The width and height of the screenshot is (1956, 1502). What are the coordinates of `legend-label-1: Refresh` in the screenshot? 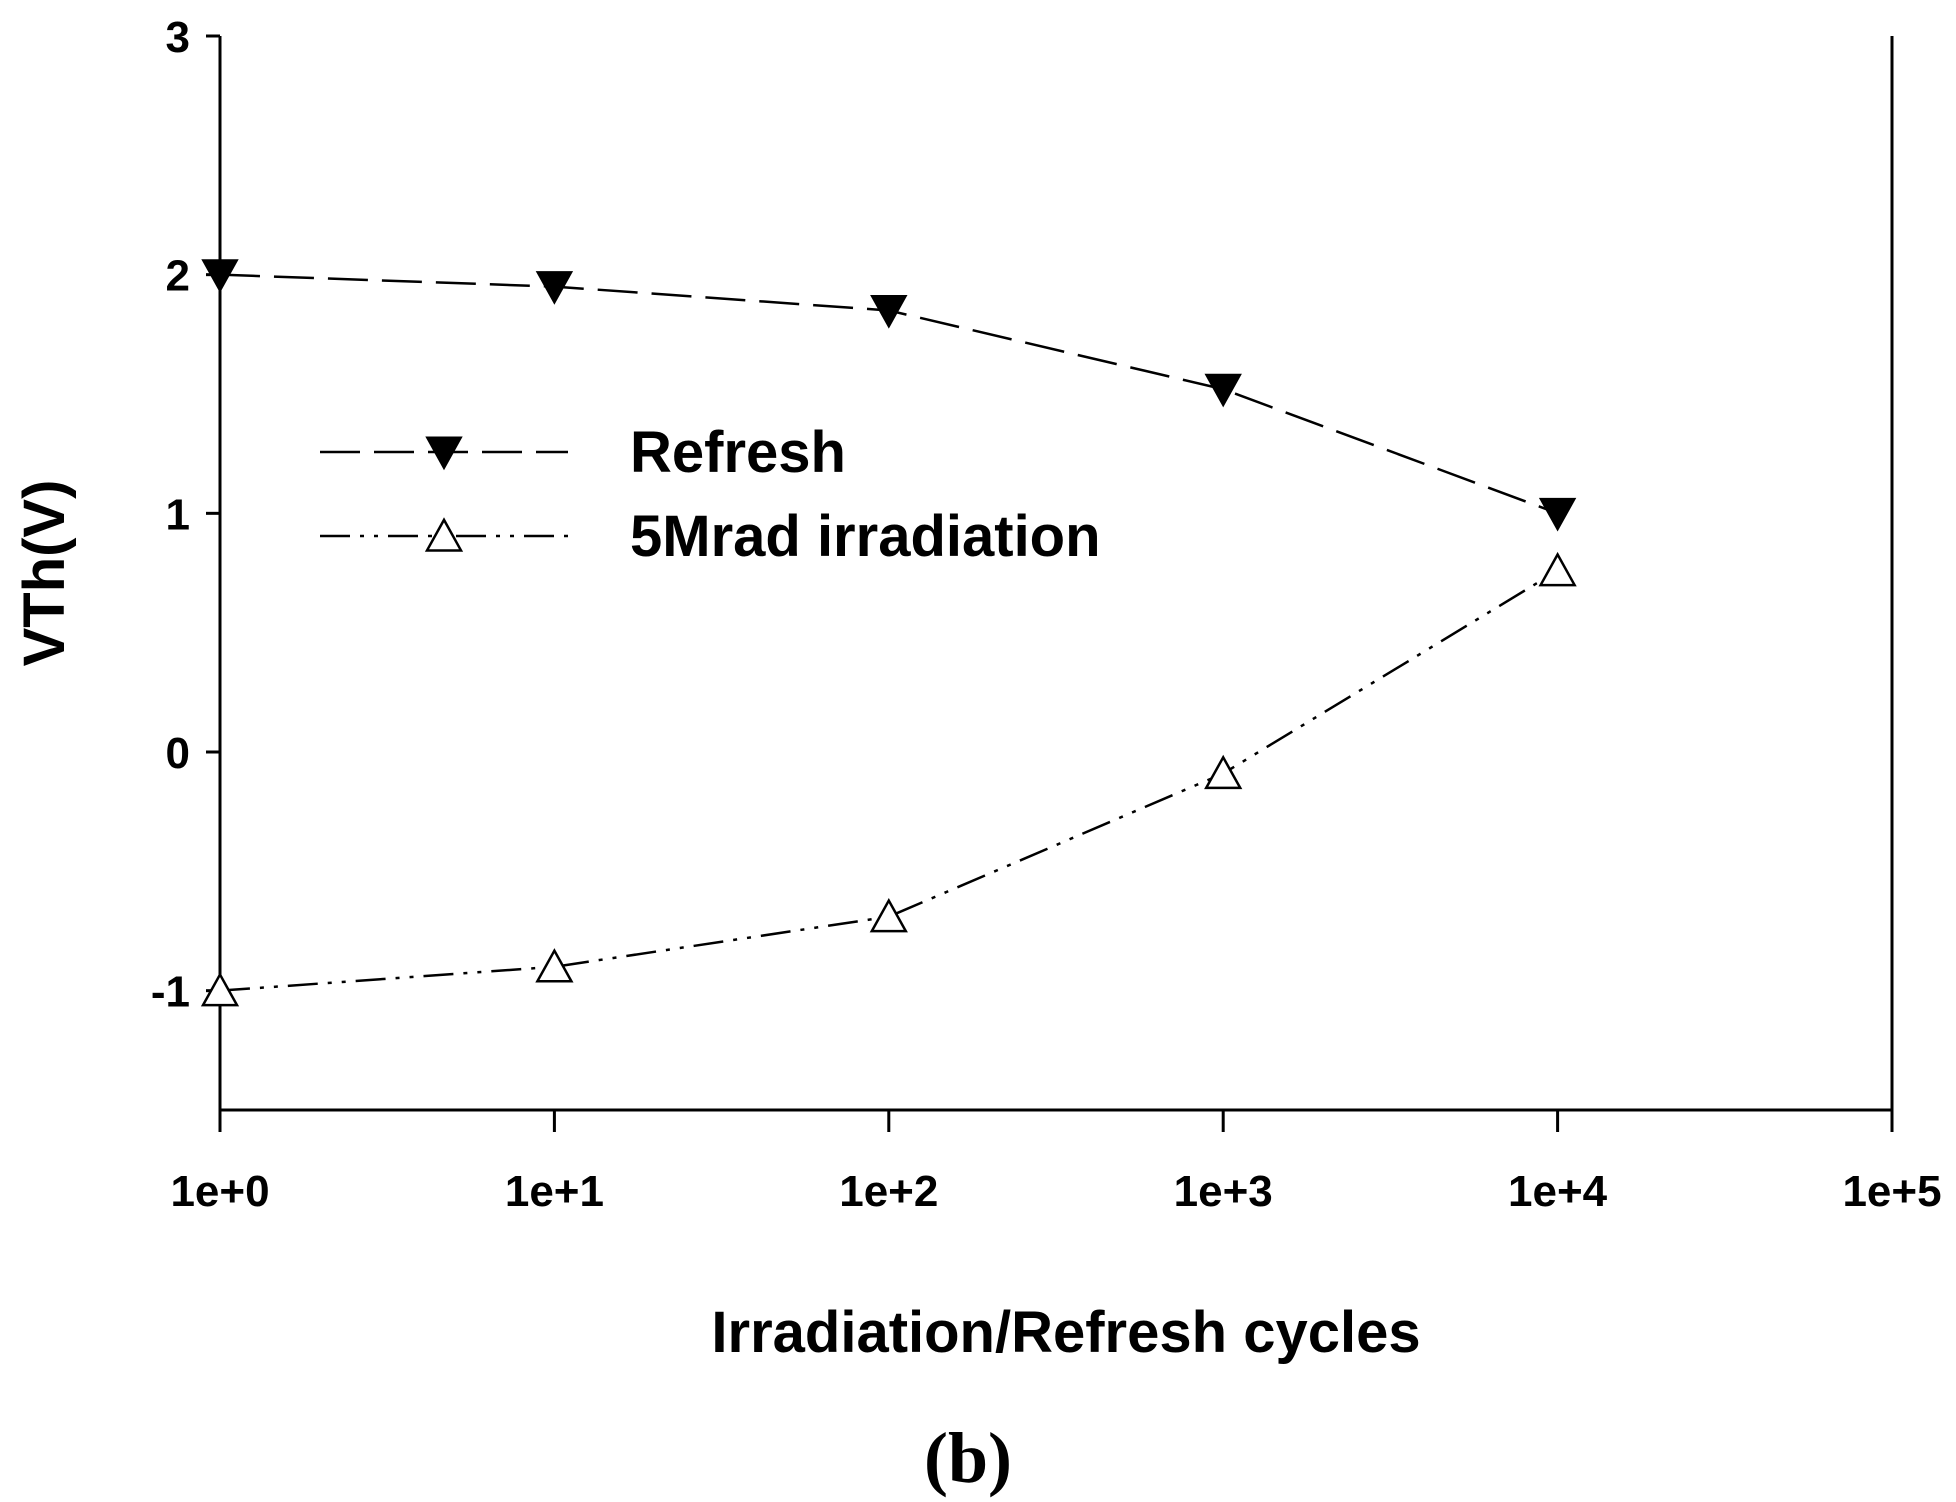 It's located at (738, 452).